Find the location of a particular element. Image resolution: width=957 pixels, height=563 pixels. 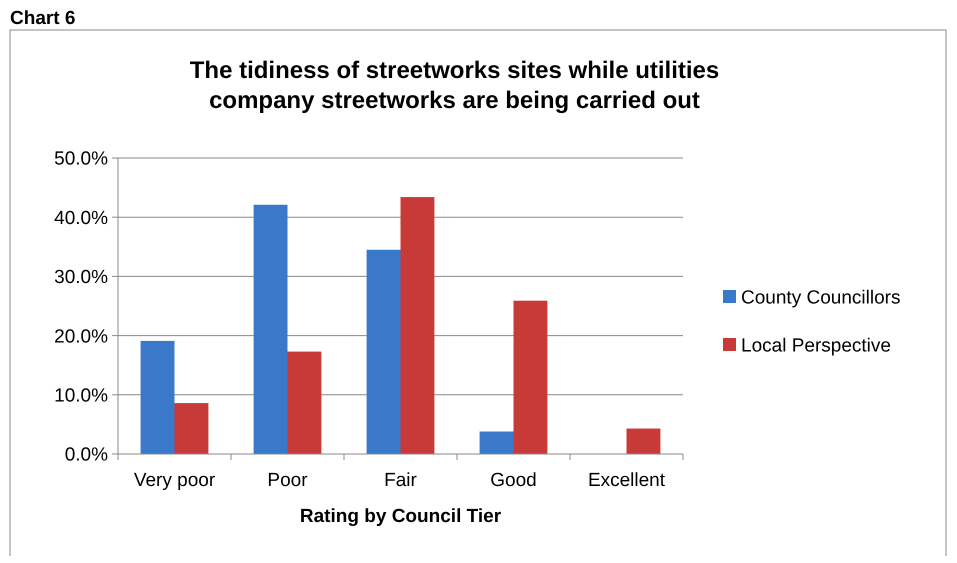

y-tick-label: 10.0% is located at coordinates (81, 395).